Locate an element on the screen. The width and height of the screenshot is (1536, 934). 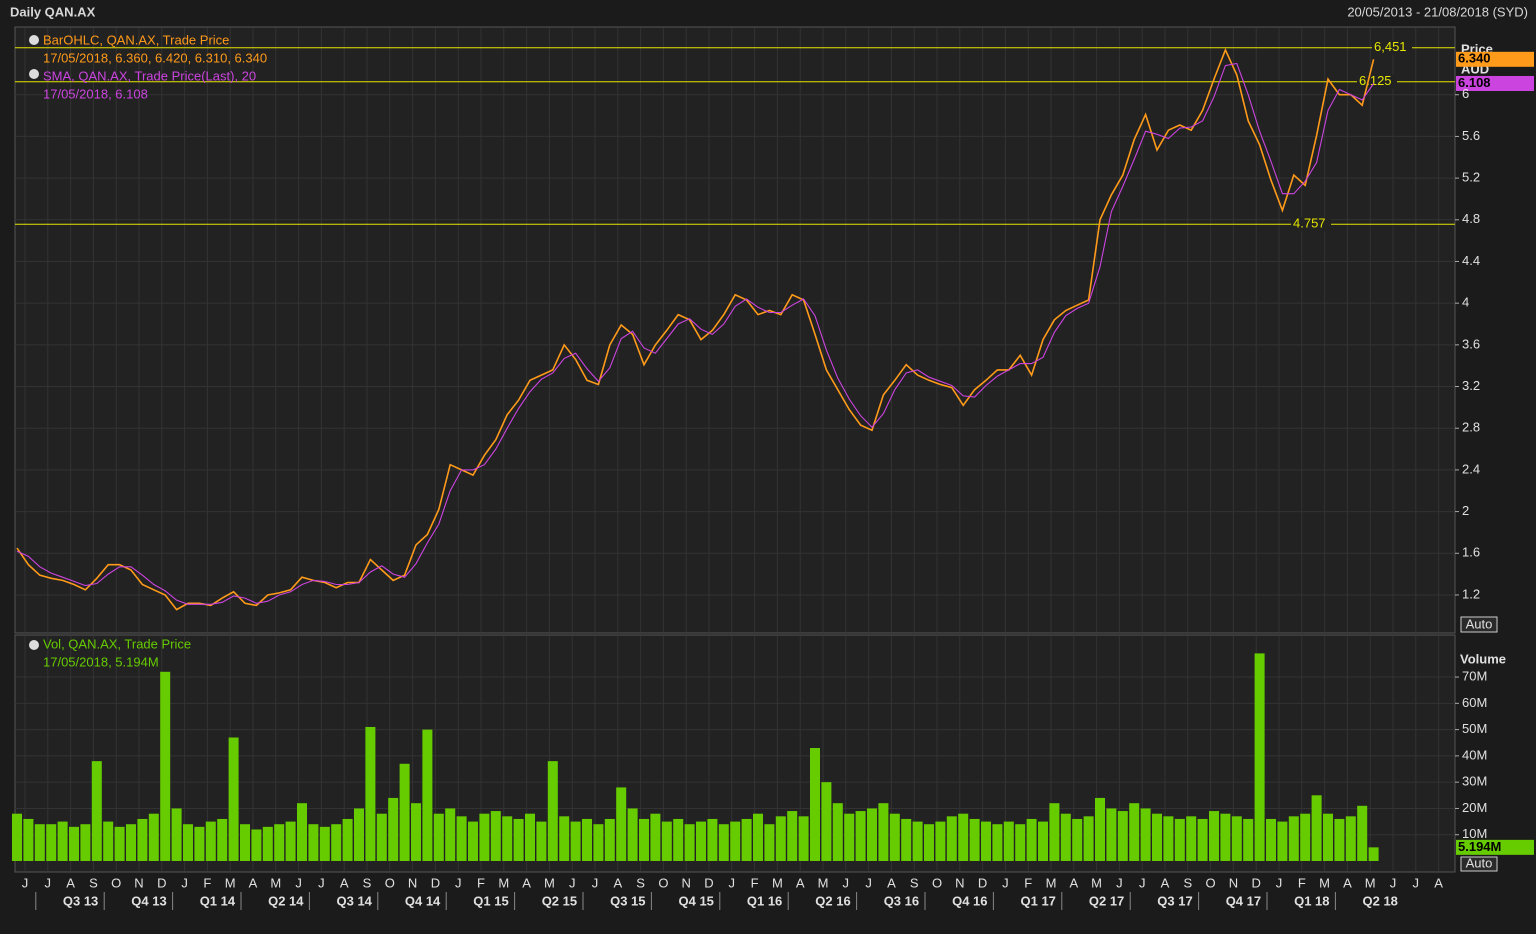
last-value-label: 6.108 is located at coordinates (1474, 82).